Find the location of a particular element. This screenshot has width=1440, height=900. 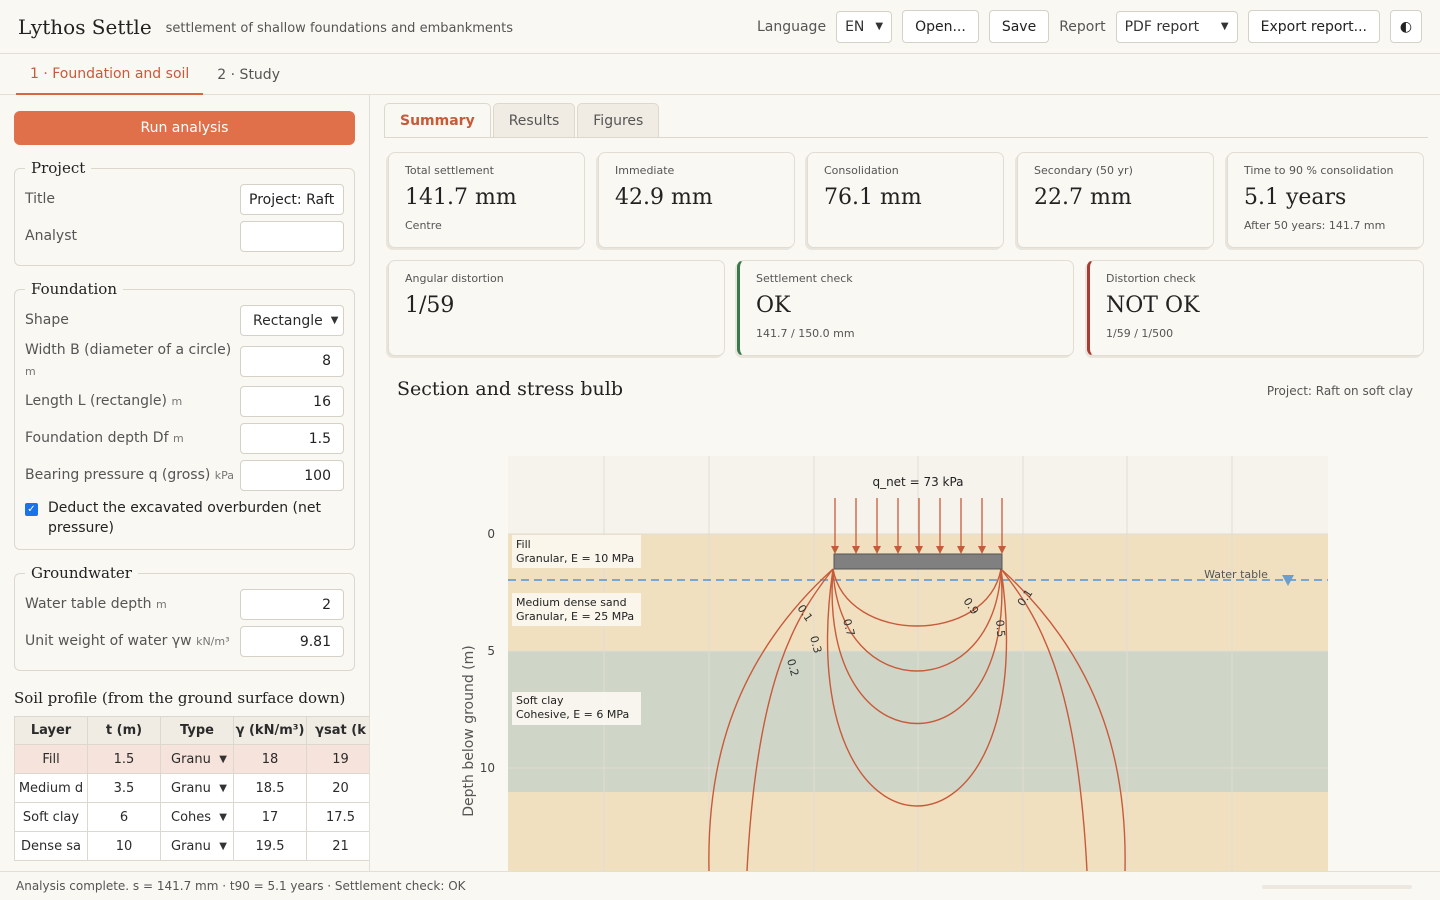

gamma-sat-cell: 21 is located at coordinates (337, 846).